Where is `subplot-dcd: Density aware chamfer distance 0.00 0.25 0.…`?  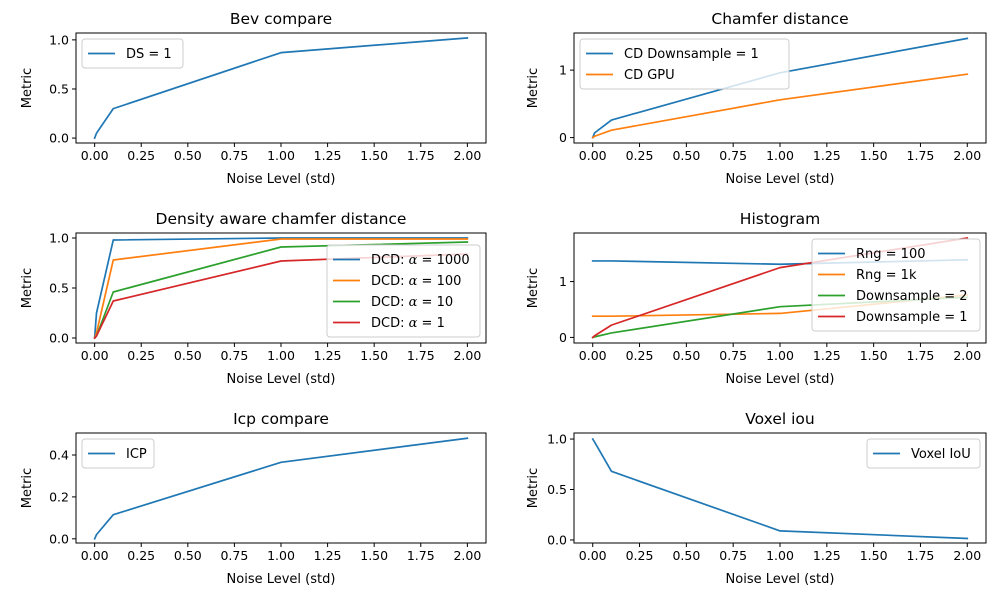 subplot-dcd: Density aware chamfer distance 0.00 0.25 0.… is located at coordinates (253, 298).